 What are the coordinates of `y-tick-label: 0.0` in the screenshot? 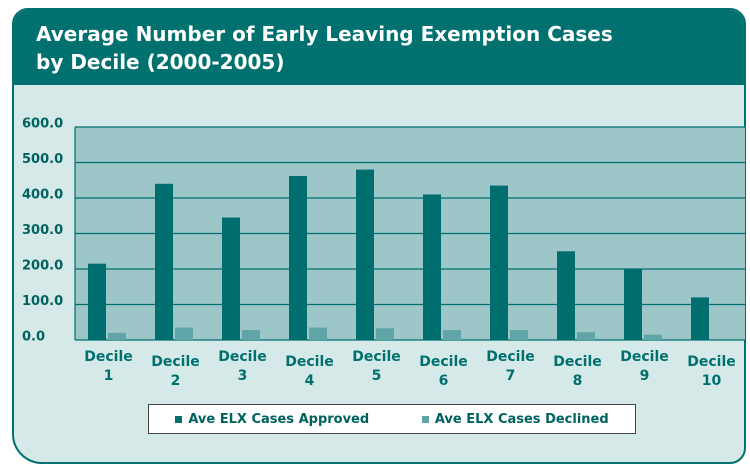 It's located at (33, 337).